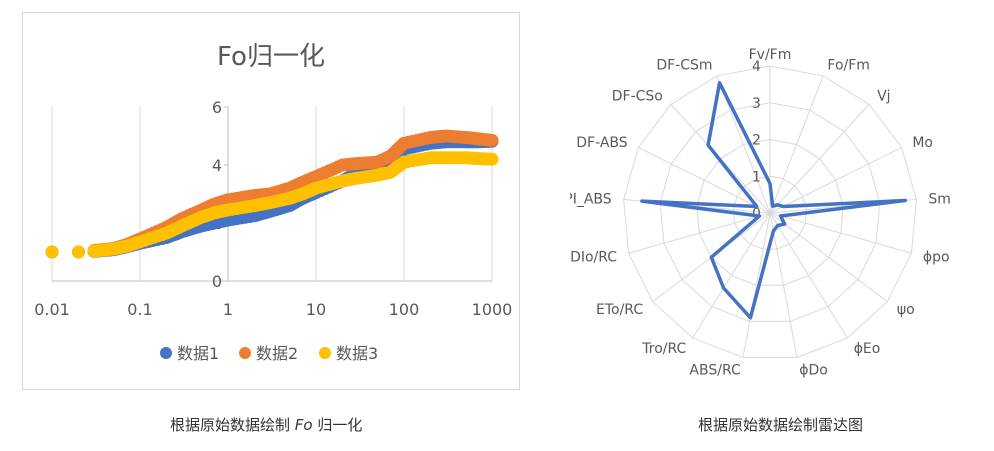 The width and height of the screenshot is (994, 451). I want to click on x-tick-label: 1000, so click(492, 309).